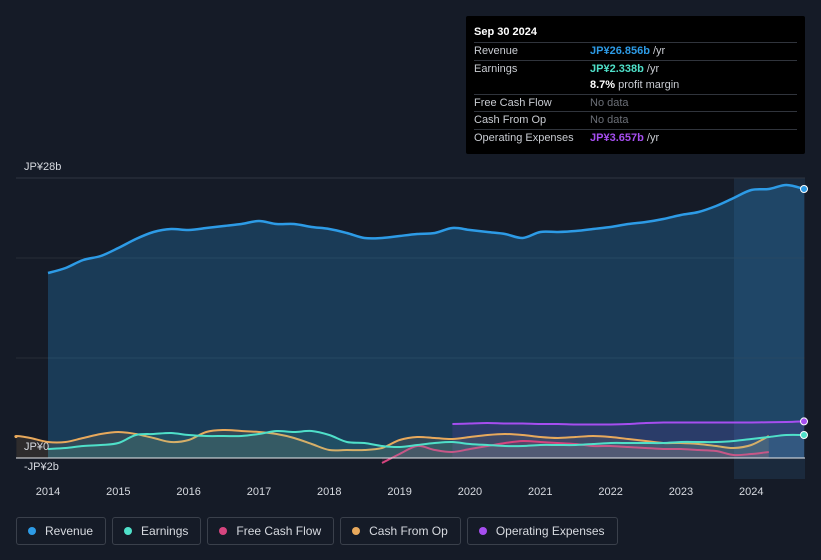 The height and width of the screenshot is (560, 821). I want to click on cash-from-op-line, so click(392, 440).